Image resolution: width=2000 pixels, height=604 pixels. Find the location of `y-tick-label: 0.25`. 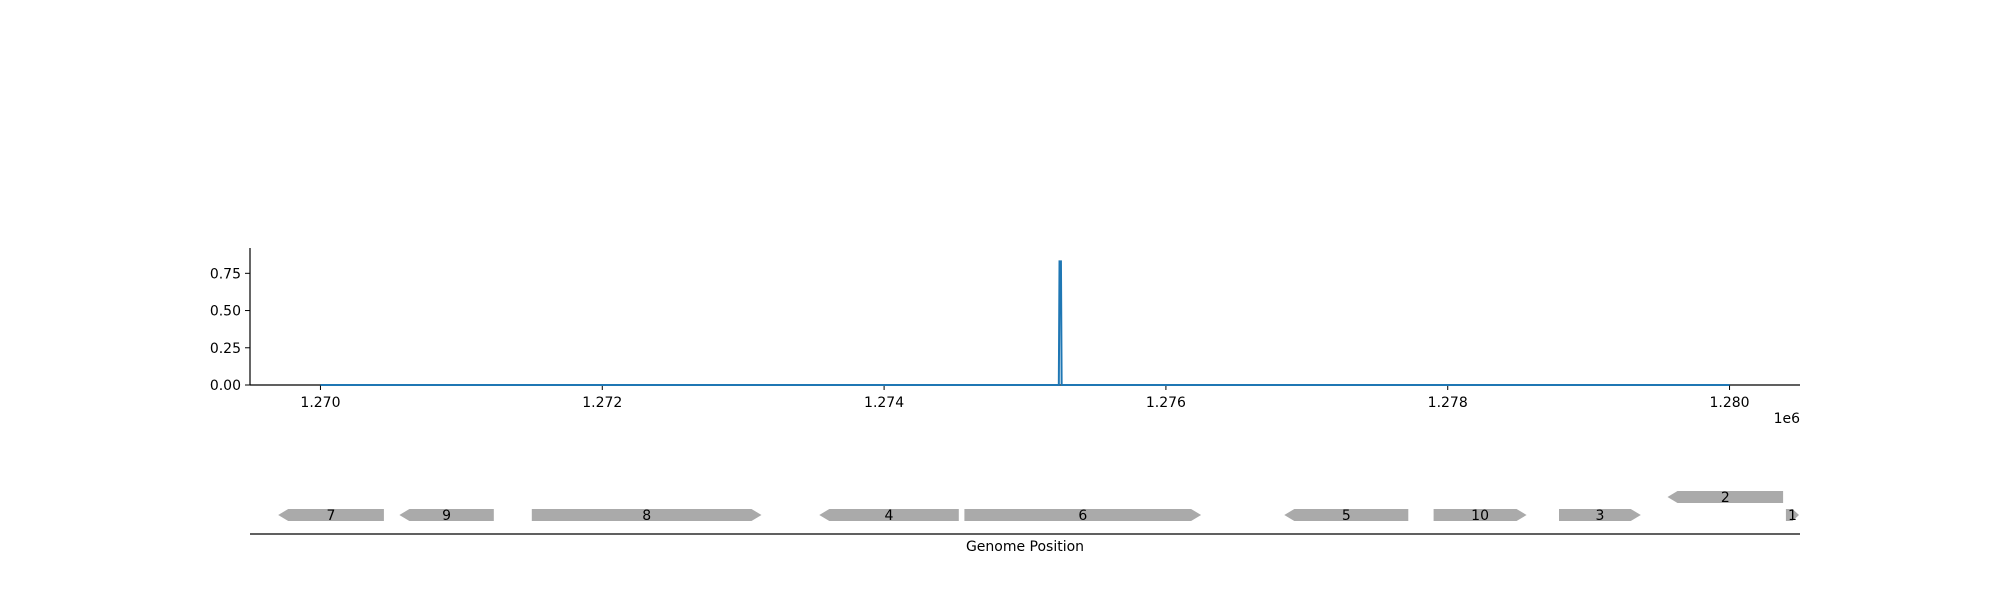

y-tick-label: 0.25 is located at coordinates (225, 349).